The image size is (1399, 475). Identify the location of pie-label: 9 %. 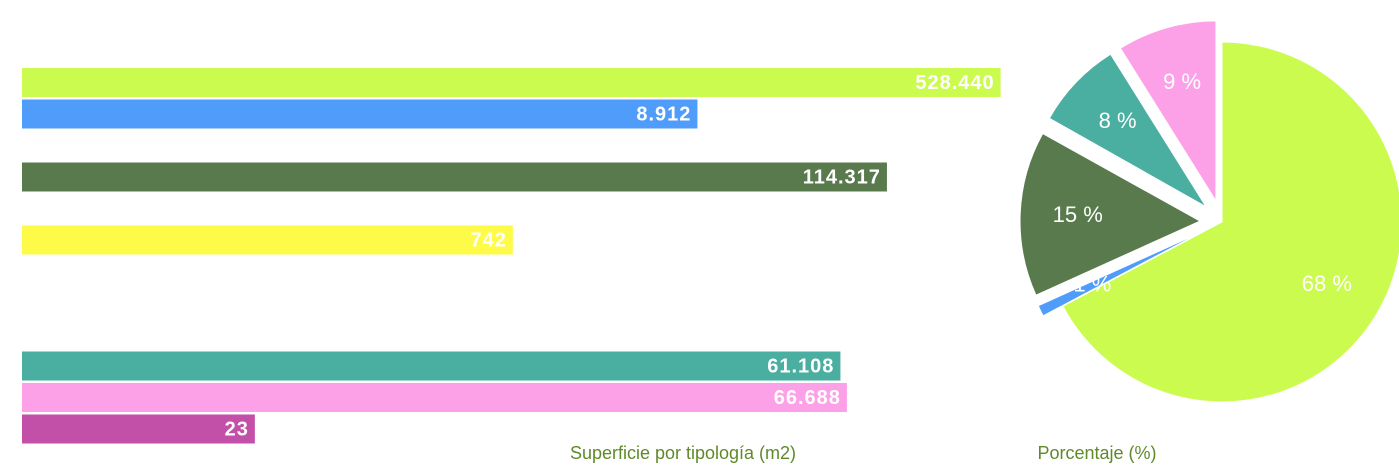
(1182, 81).